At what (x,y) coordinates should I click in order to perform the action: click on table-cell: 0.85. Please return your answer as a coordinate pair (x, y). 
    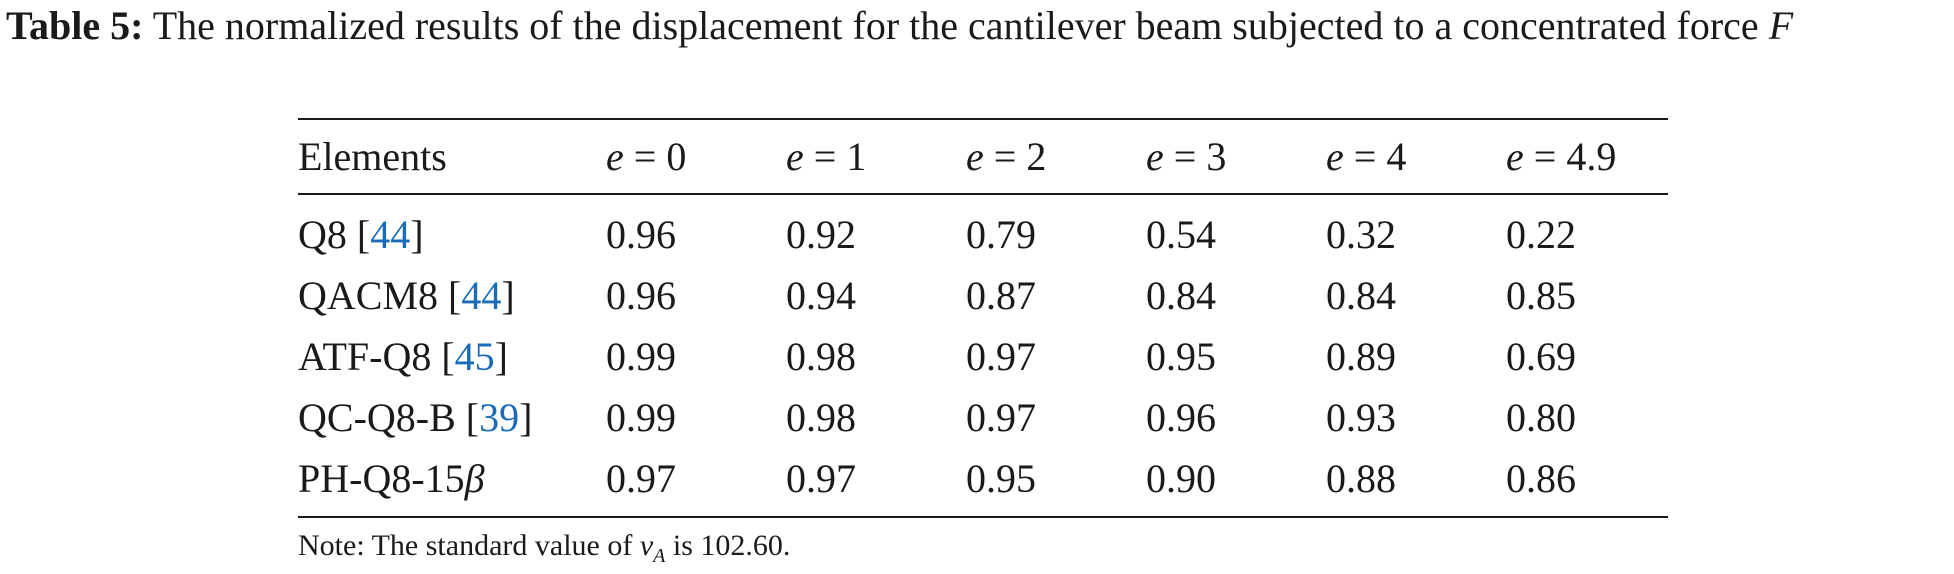
    Looking at the image, I should click on (1541, 295).